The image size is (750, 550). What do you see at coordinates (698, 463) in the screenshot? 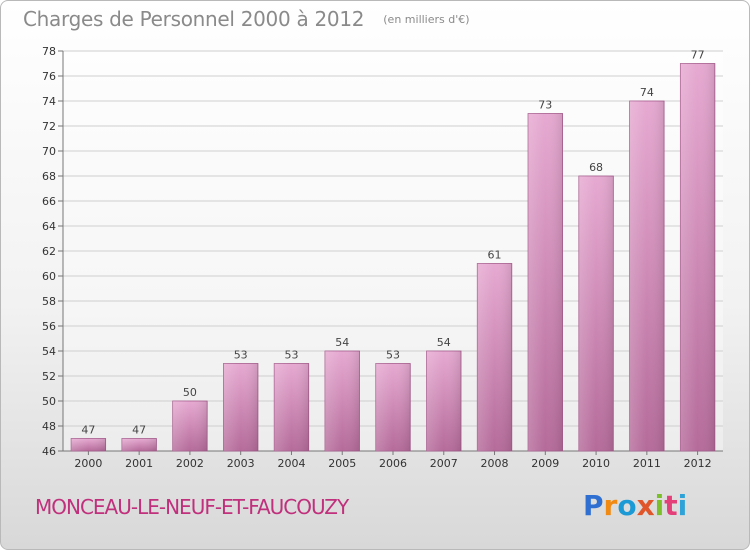
I see `x-tick-label: 2012` at bounding box center [698, 463].